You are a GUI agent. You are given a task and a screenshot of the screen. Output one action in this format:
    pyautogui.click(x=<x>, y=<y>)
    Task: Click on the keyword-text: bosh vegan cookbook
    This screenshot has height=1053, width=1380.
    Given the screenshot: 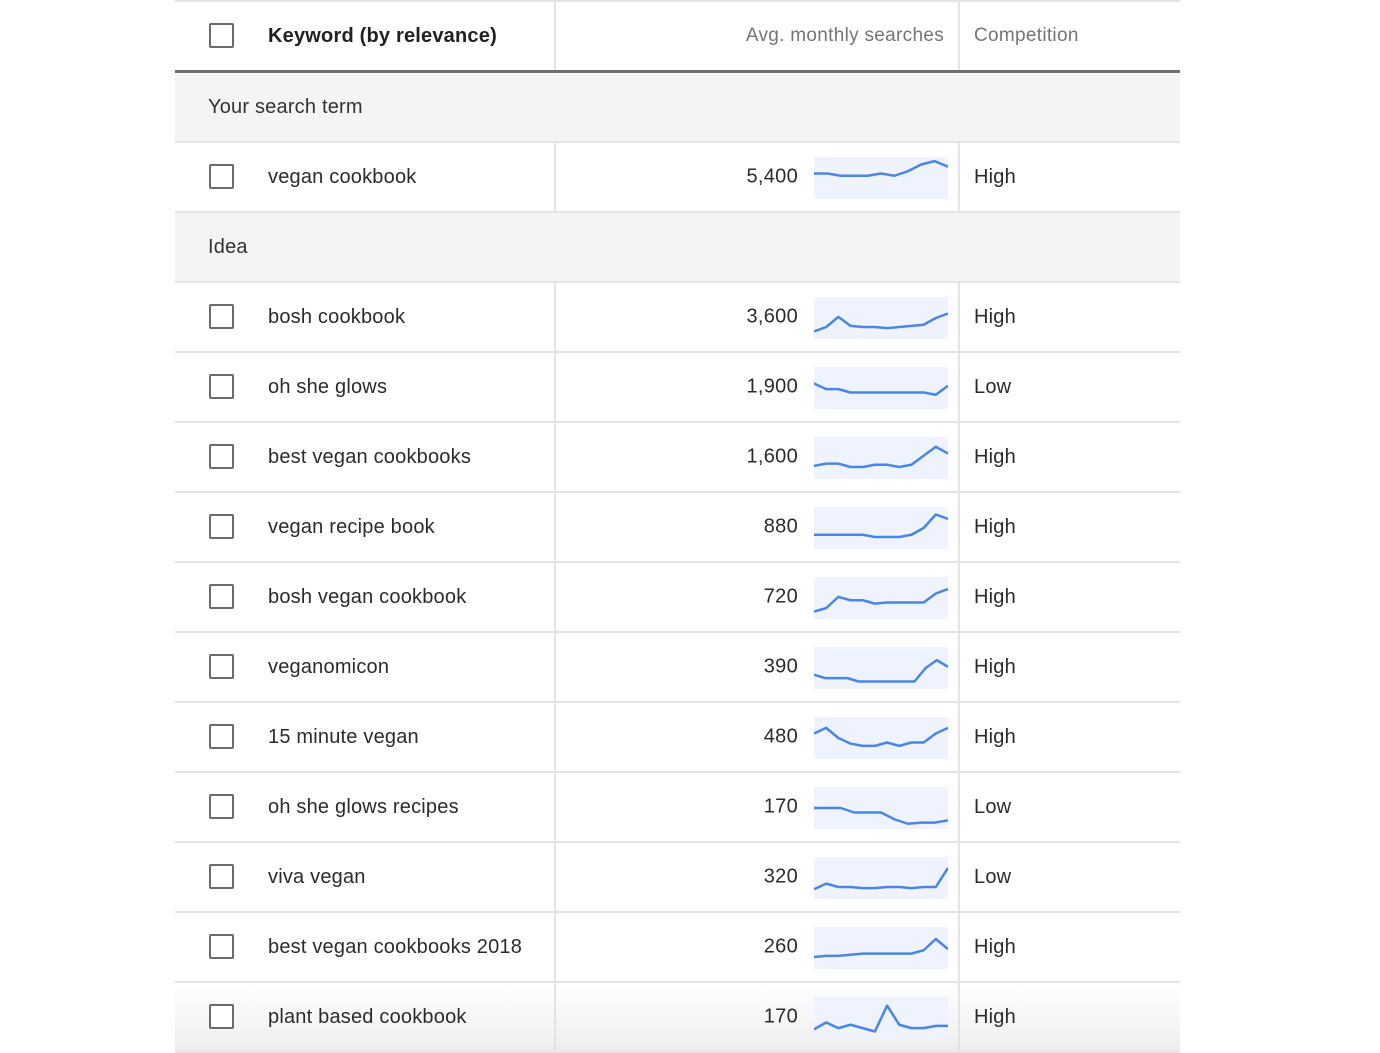 What is the action you would take?
    pyautogui.click(x=367, y=596)
    